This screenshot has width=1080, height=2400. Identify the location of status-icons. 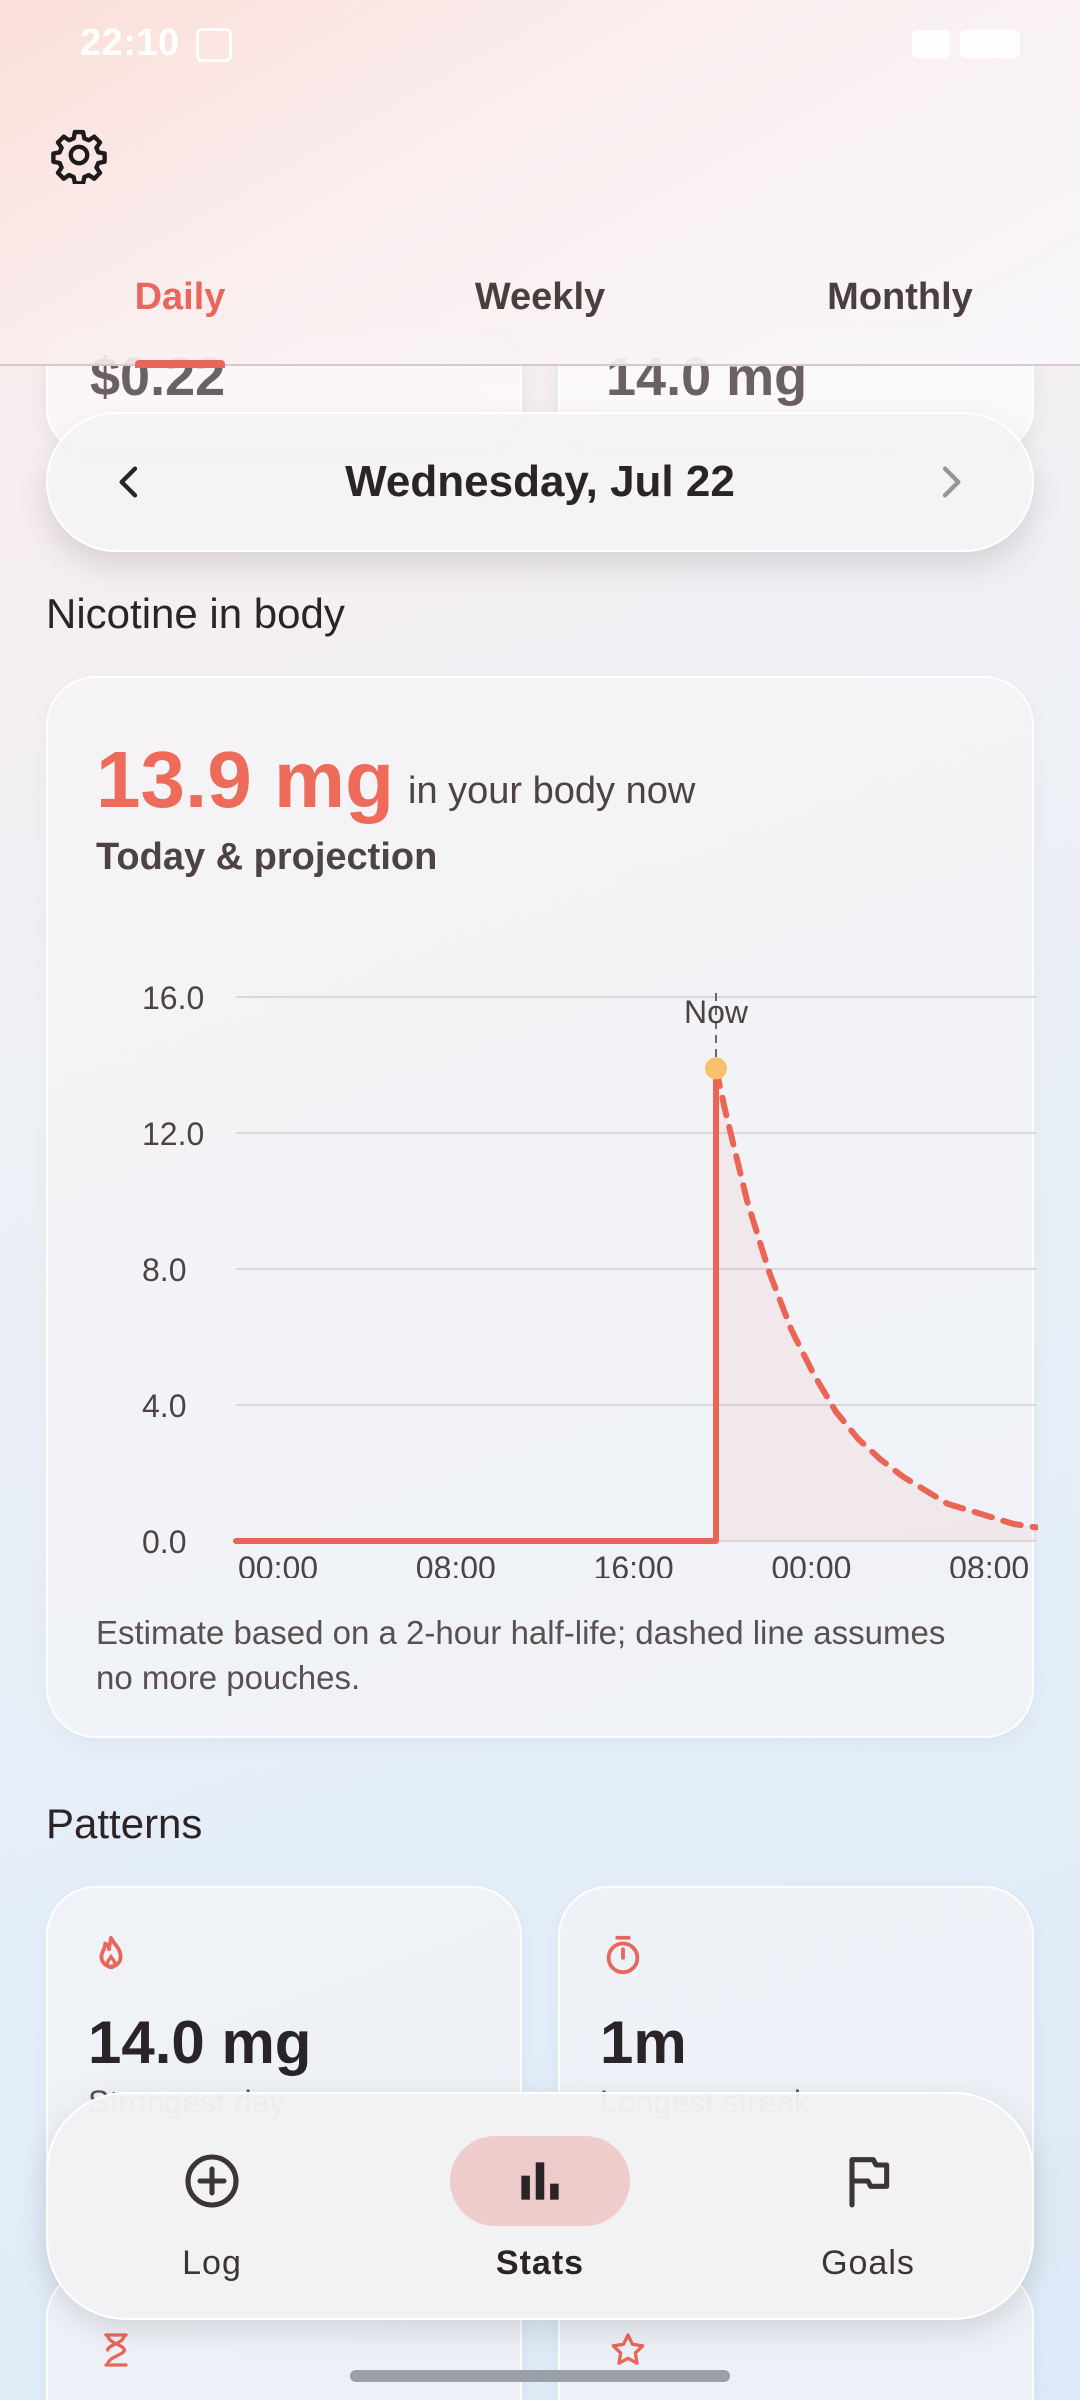
(966, 44).